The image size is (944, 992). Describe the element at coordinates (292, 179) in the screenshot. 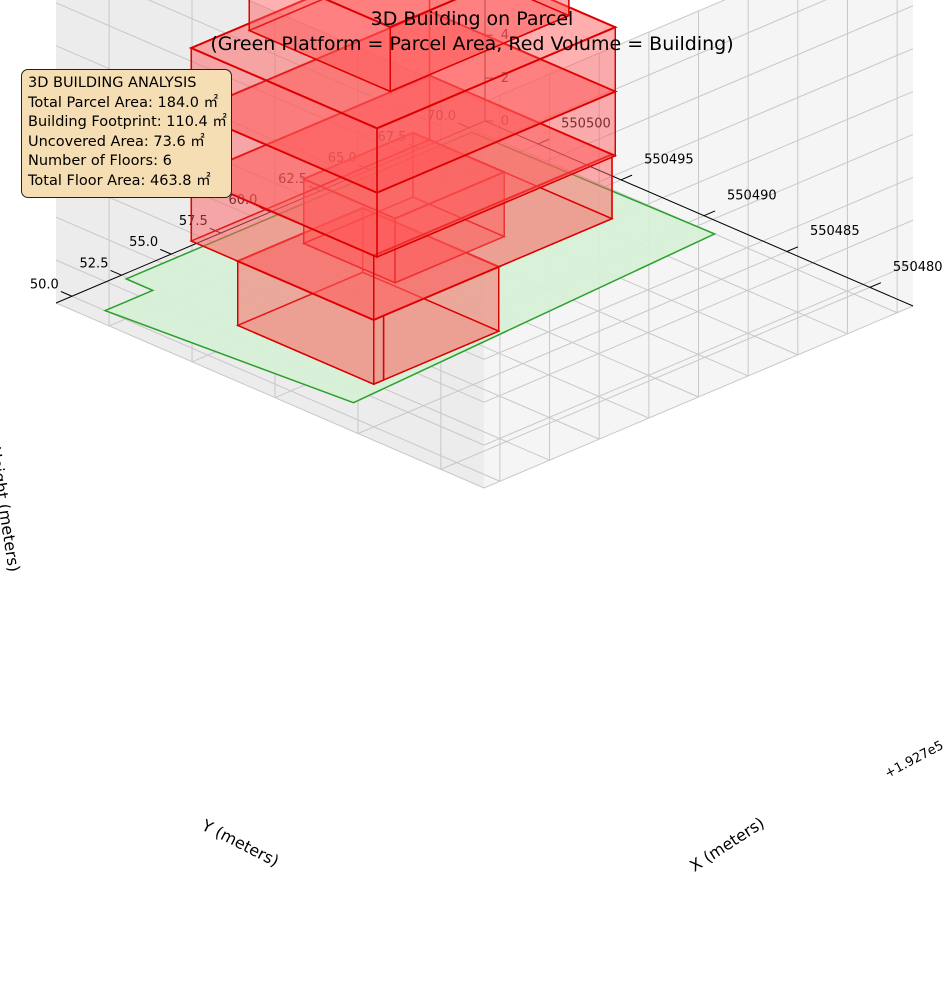

I see `x-tick-label: 62.5` at that location.